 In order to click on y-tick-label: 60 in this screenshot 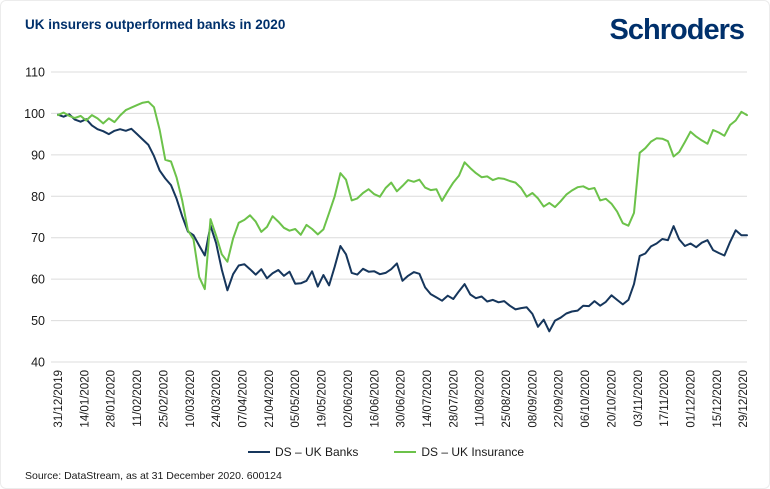, I will do `click(38, 280)`.